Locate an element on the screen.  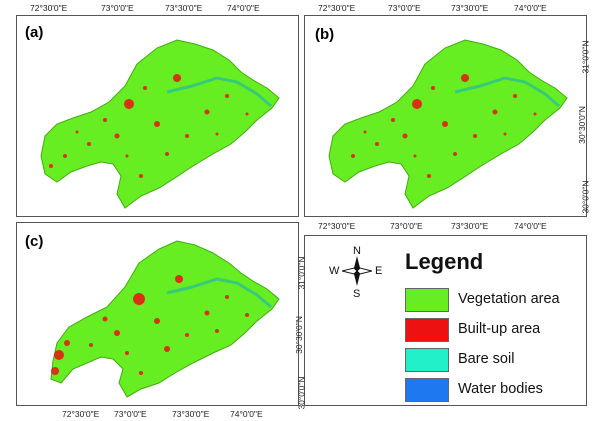
top-tick-6: 73°0'0"E is located at coordinates (404, 8).